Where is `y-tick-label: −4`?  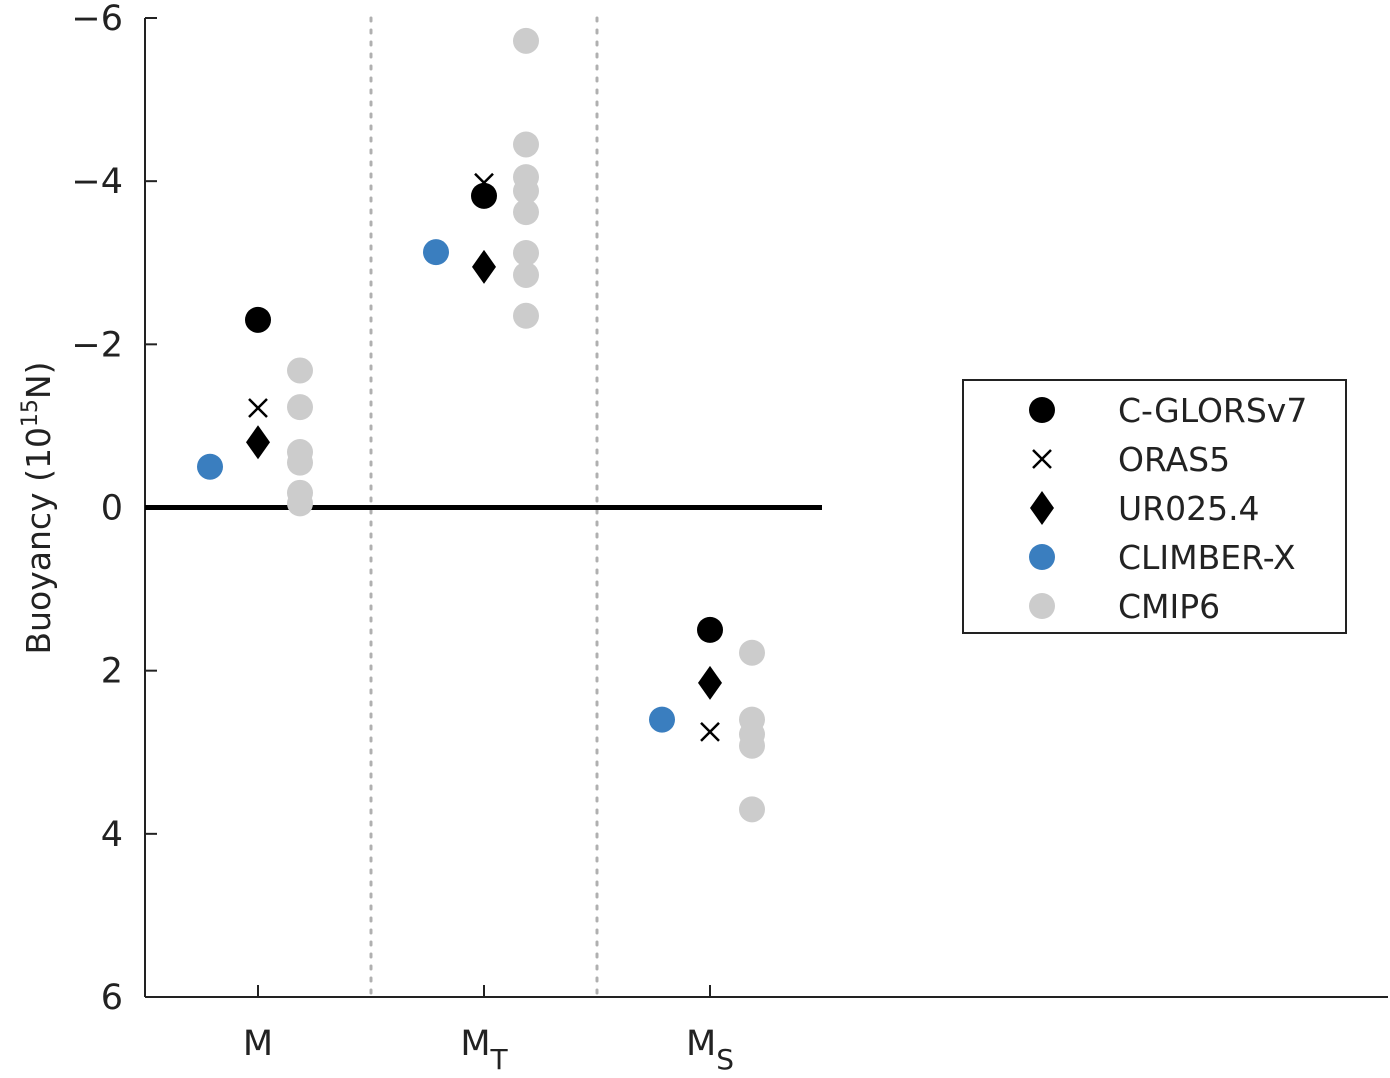
y-tick-label: −4 is located at coordinates (97, 182).